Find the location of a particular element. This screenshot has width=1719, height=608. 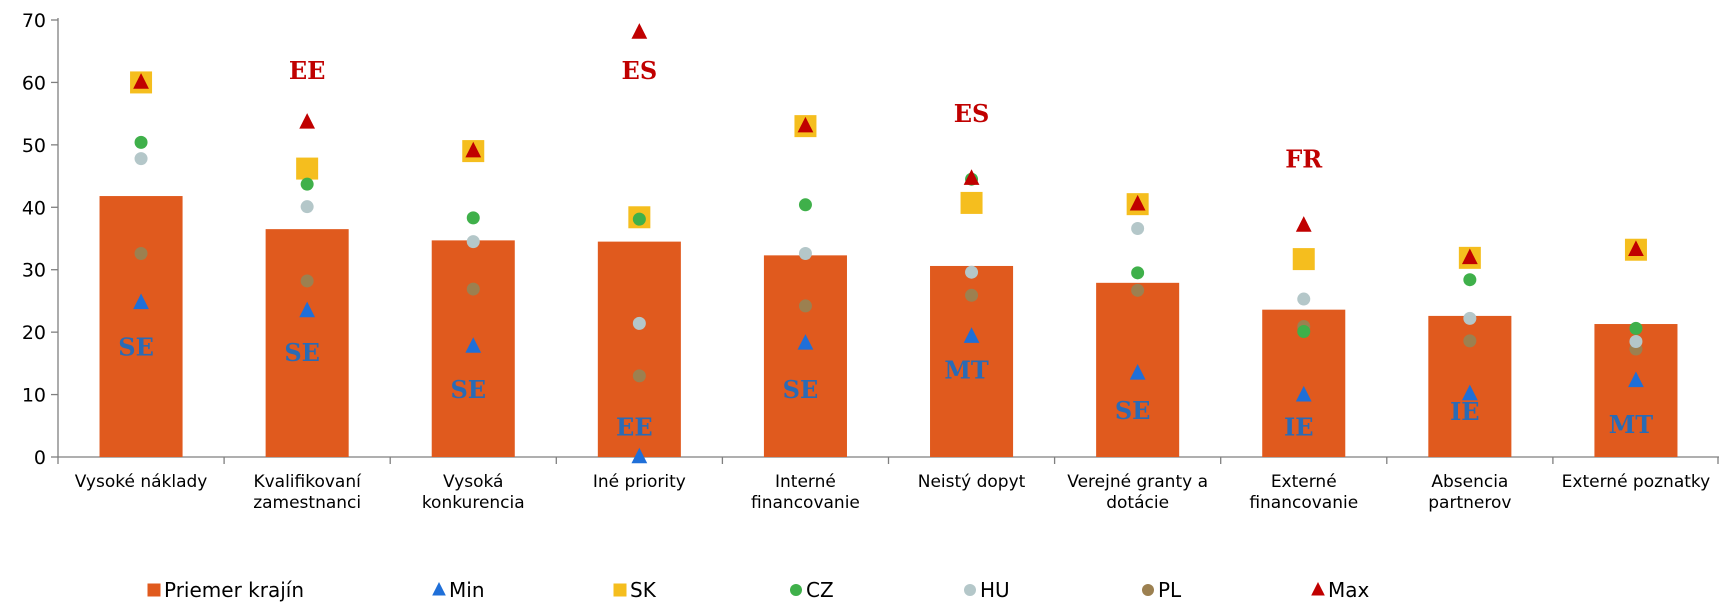

x-category-label: Externé poznatky is located at coordinates (1636, 482).